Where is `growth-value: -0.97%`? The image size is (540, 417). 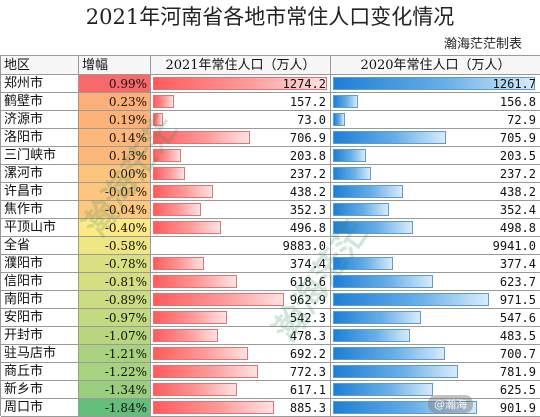
growth-value: -0.97% is located at coordinates (115, 318).